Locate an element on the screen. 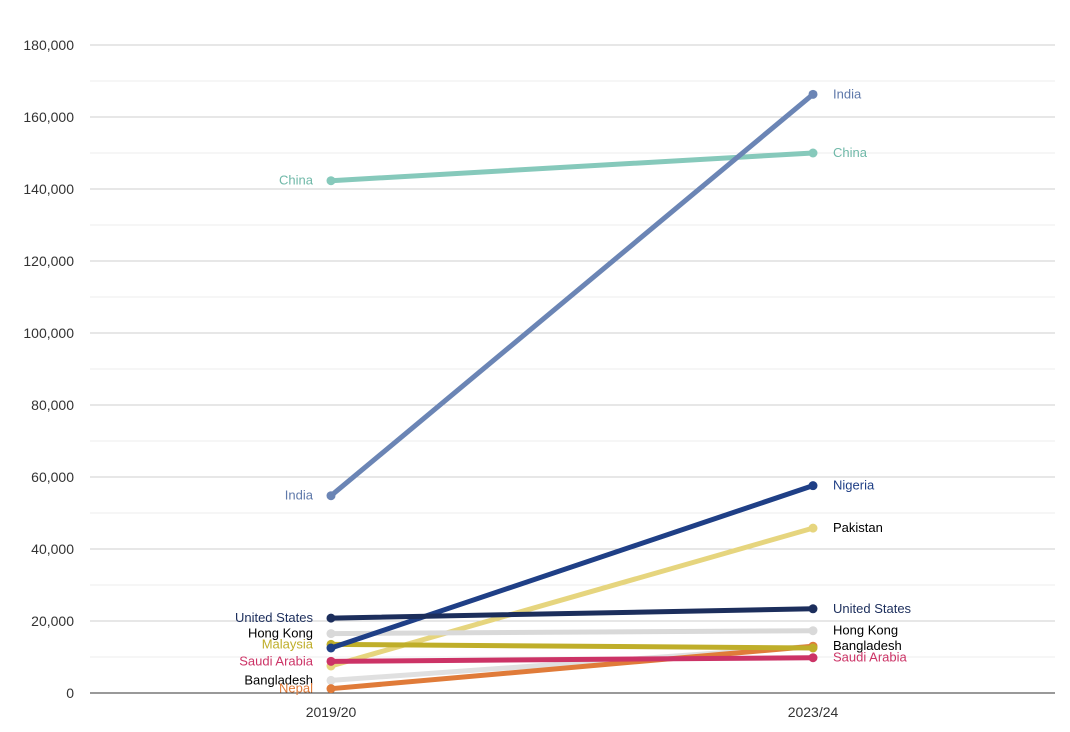 This screenshot has height=732, width=1070. series-label-end-united-states: United States is located at coordinates (872, 608).